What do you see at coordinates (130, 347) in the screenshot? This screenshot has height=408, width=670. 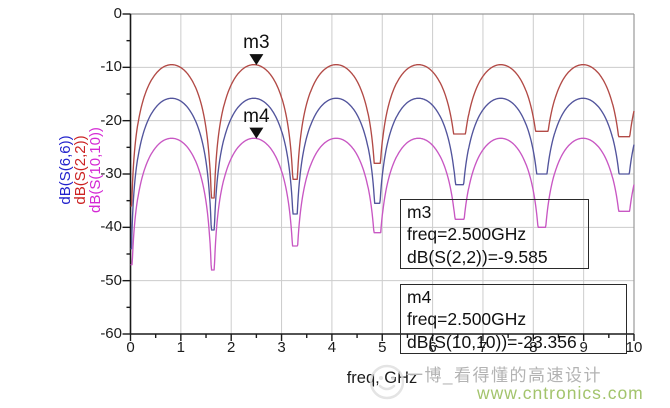 I see `x-tick-label: 0` at bounding box center [130, 347].